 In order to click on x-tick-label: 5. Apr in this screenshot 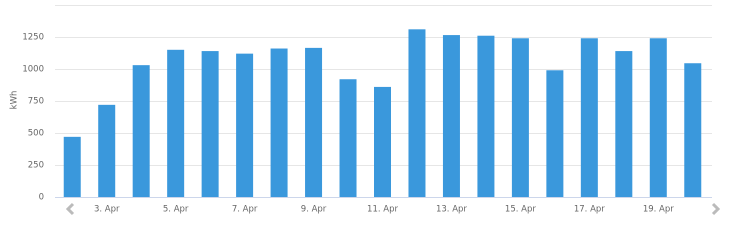, I will do `click(176, 210)`.